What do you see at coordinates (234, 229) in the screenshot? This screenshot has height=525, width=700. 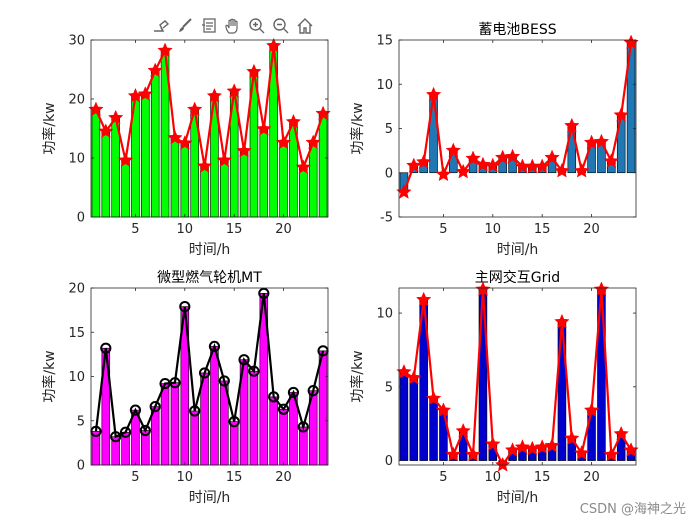 I see `x-tick-label: 15` at bounding box center [234, 229].